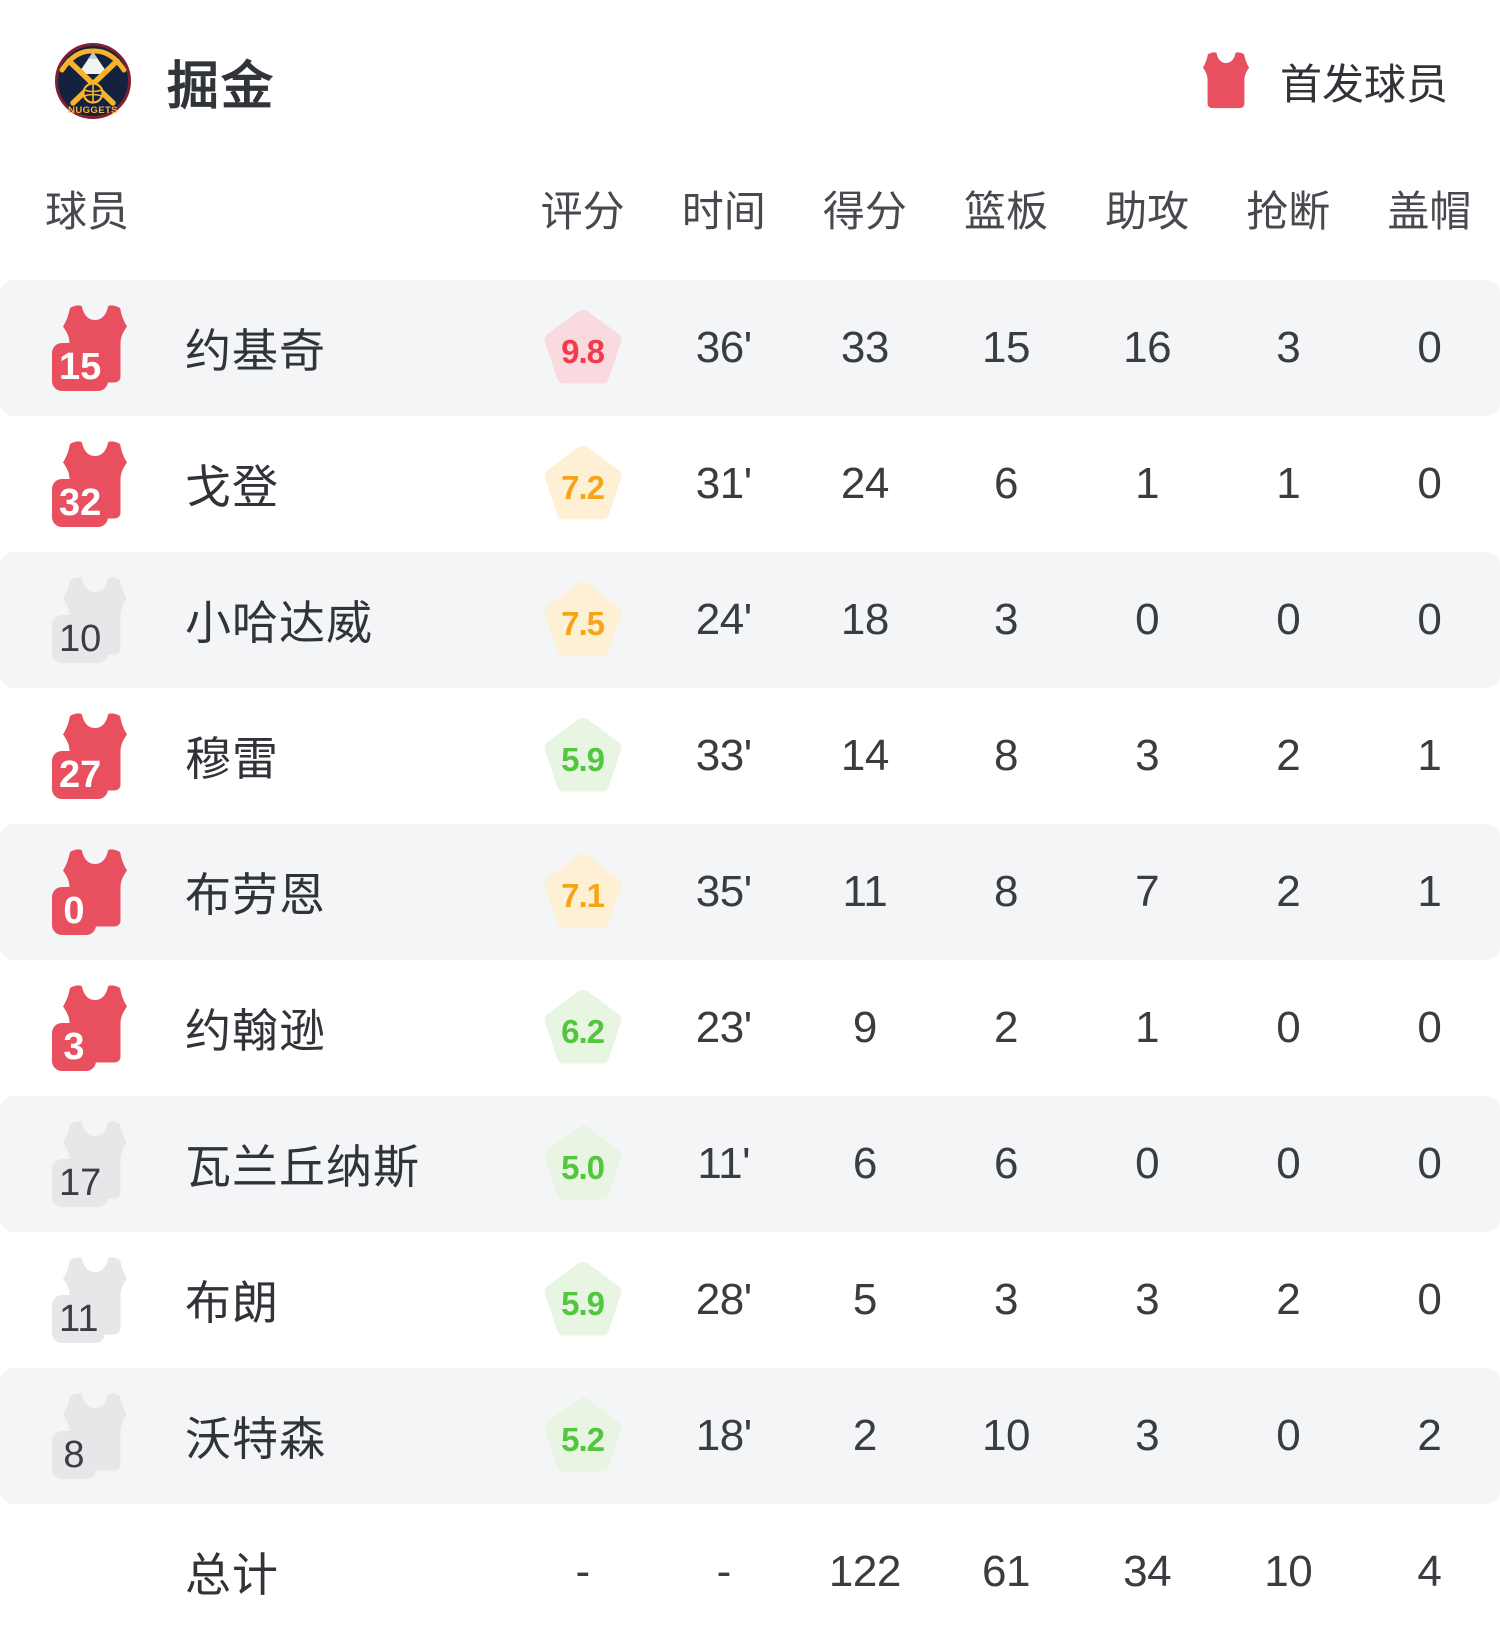 The height and width of the screenshot is (1648, 1500). Describe the element at coordinates (255, 895) in the screenshot. I see `player-name: 布劳恩` at that location.